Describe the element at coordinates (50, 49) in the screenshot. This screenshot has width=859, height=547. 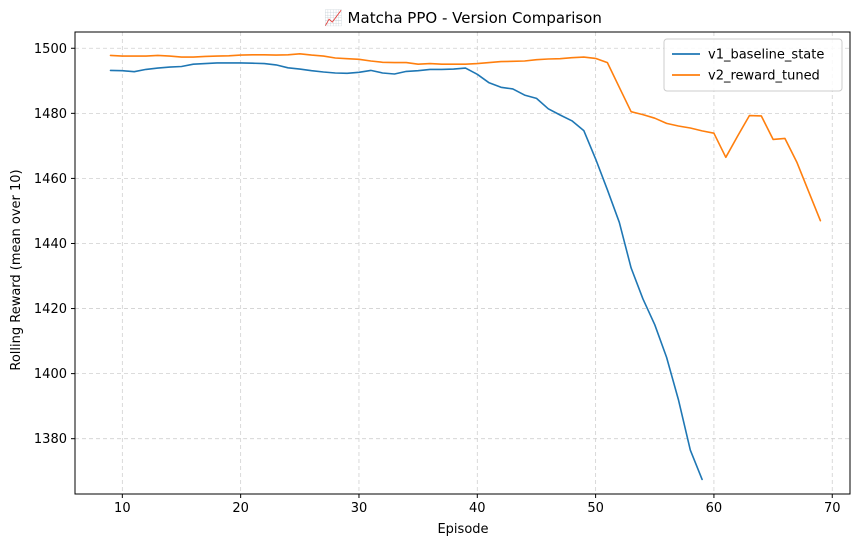
I see `y-tick-label: 1500` at that location.